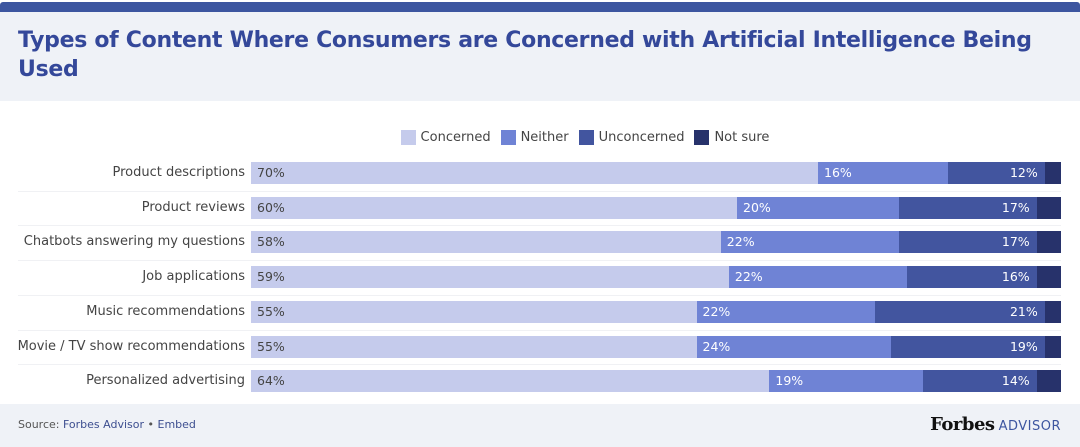 This screenshot has width=1080, height=447. Describe the element at coordinates (962, 424) in the screenshot. I see `brand-name: Forbes` at that location.